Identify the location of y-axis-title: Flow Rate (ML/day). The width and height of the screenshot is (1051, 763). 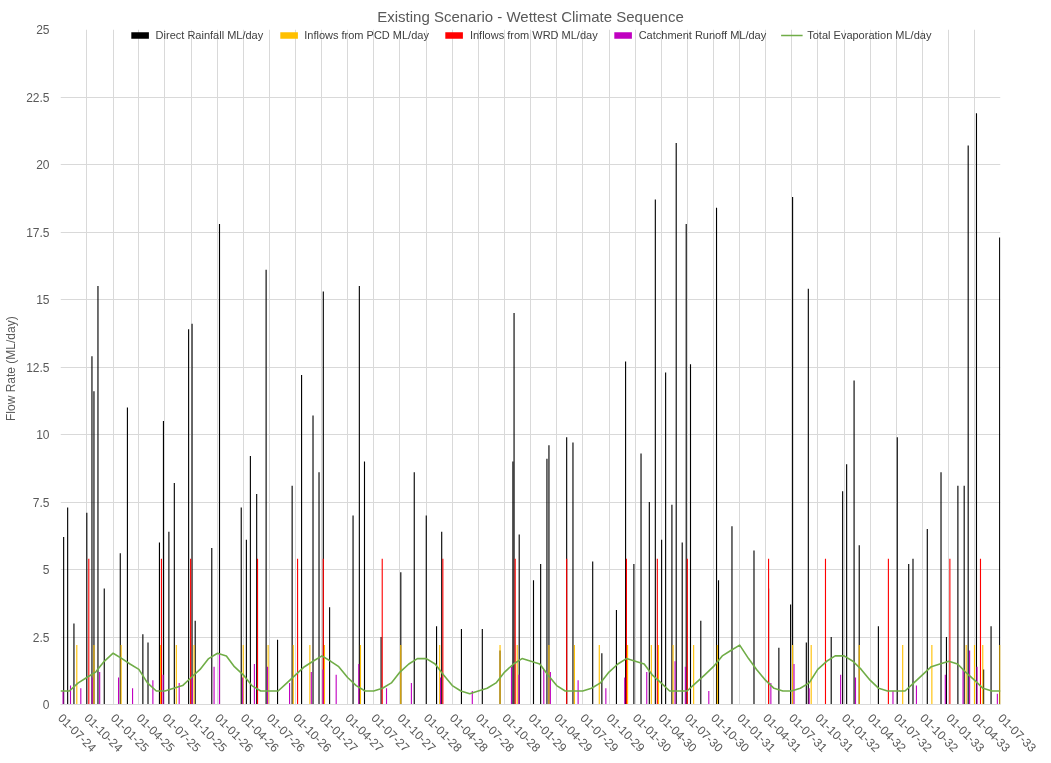
(11, 369).